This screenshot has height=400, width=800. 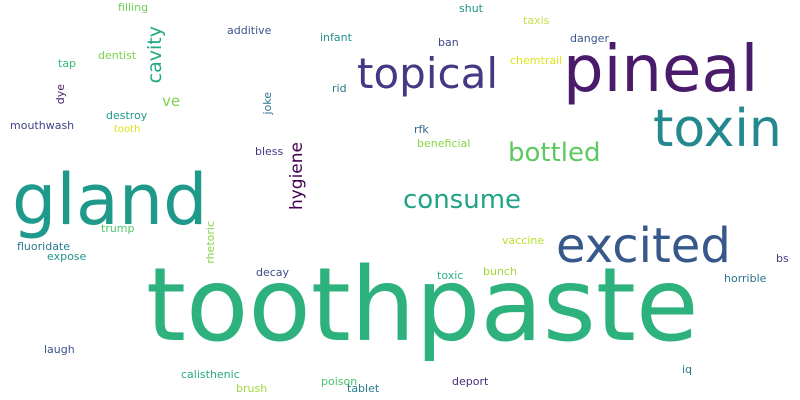 What do you see at coordinates (450, 275) in the screenshot?
I see `word-toxic: toxic` at bounding box center [450, 275].